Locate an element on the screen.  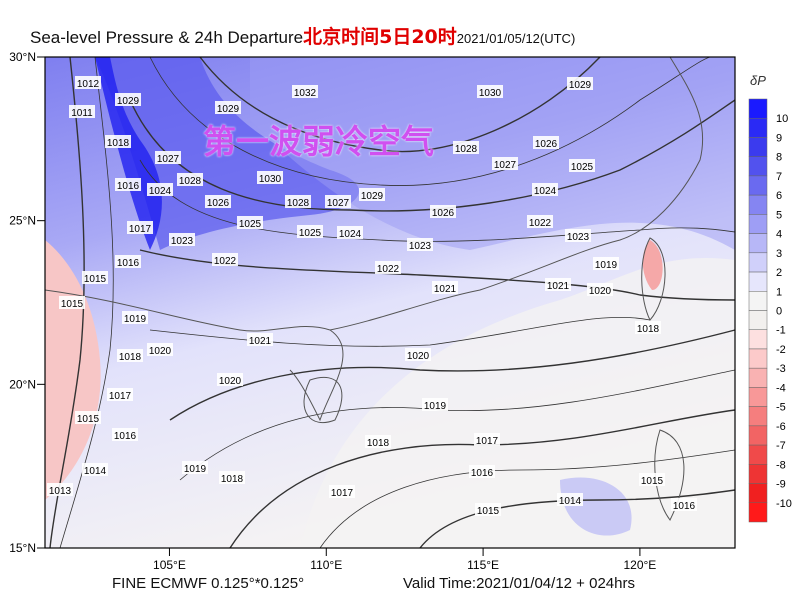
lat-tick-label: 25°N is located at coordinates (22, 221).